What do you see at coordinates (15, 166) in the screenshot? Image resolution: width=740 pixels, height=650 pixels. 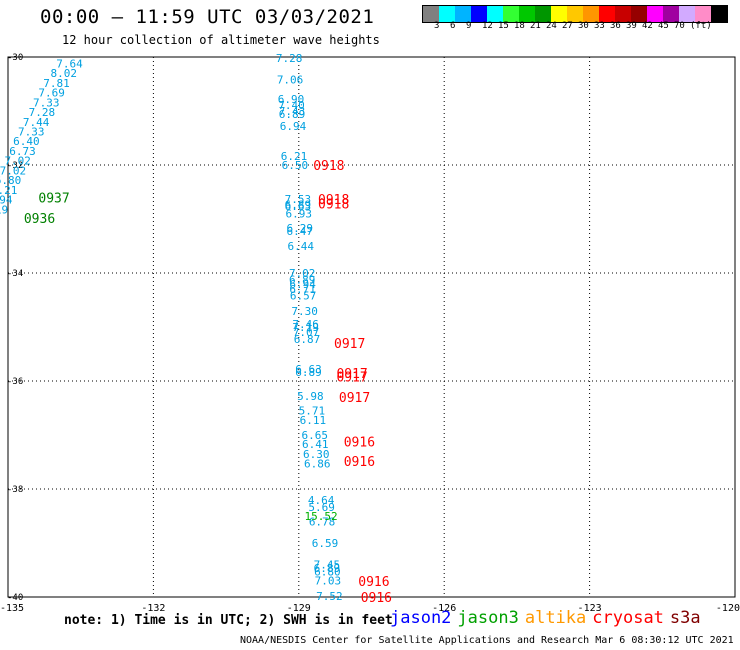 I see `lat-tick-label: -32` at bounding box center [15, 166].